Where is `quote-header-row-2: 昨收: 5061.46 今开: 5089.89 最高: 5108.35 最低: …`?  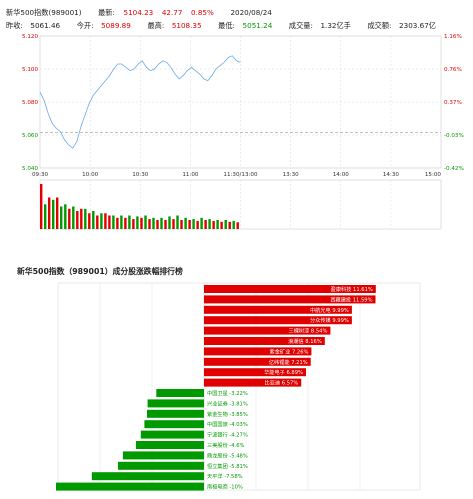 quote-header-row-2: 昨收: 5061.46 今开: 5089.89 最高: 5108.35 最低: … is located at coordinates (221, 26).